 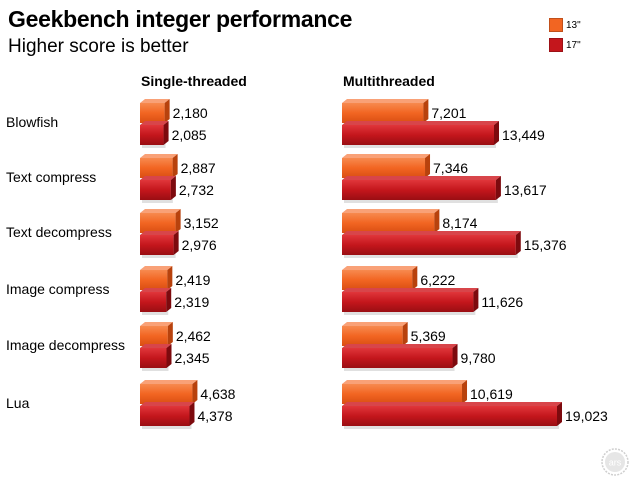 What do you see at coordinates (199, 245) in the screenshot?
I see `data-label: 2,976` at bounding box center [199, 245].